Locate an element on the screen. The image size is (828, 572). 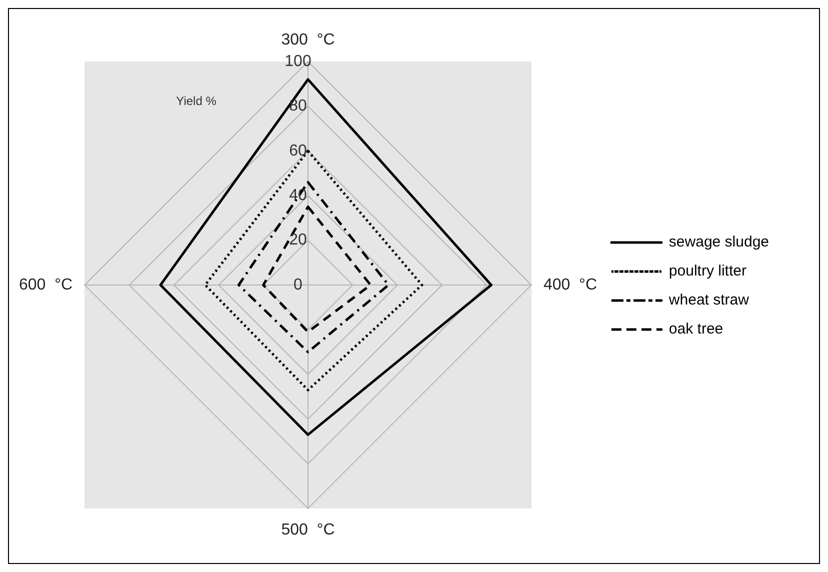
legend-label: sewage sludge is located at coordinates (719, 242).